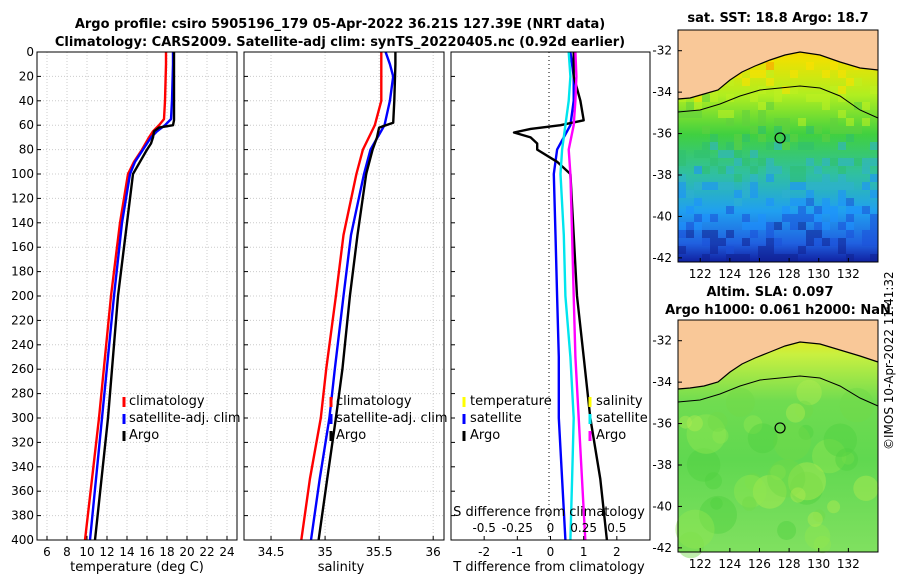 The height and width of the screenshot is (580, 900). Describe the element at coordinates (125, 296) in the screenshot. I see `series-climatology` at that location.